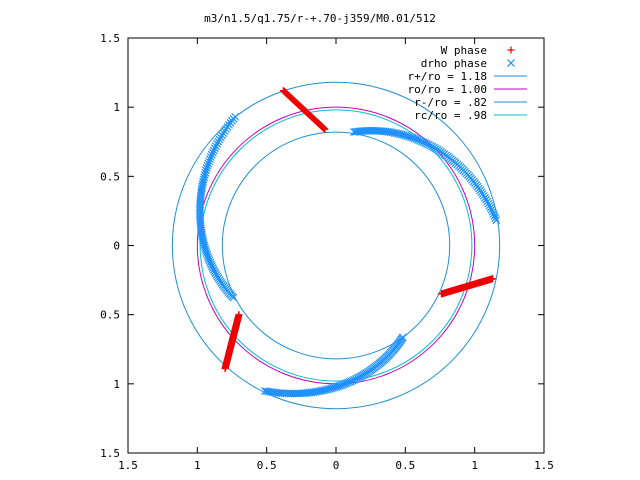 This screenshot has height=480, width=640. I want to click on legend-label: r+/ro = 1.18, so click(447, 76).